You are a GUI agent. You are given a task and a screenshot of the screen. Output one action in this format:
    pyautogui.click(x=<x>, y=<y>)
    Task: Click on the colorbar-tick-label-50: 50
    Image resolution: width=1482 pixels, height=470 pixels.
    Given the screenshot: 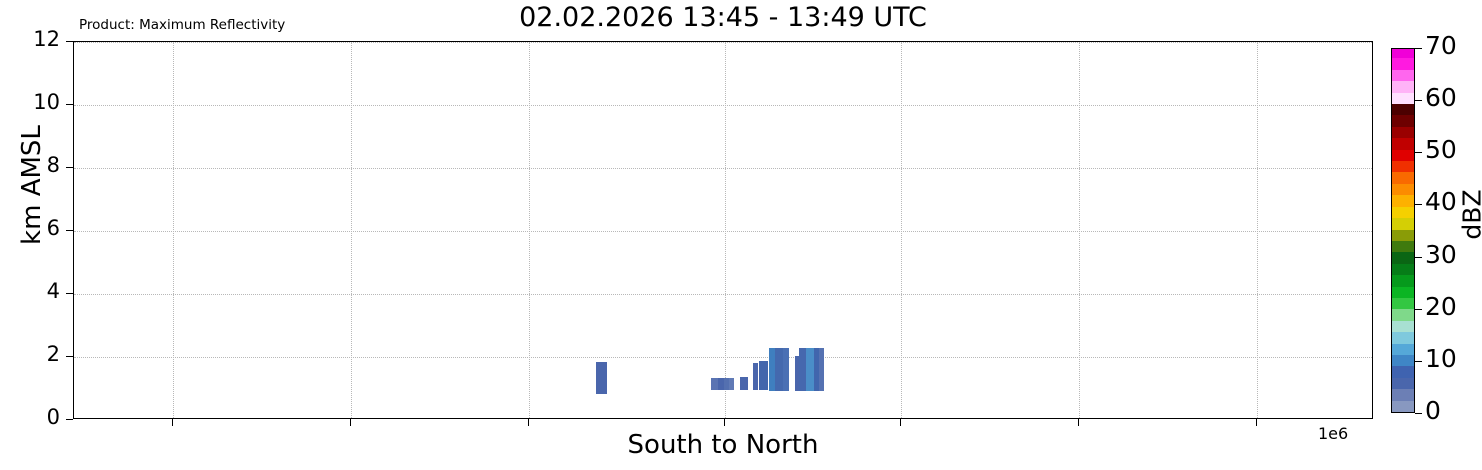 What is the action you would take?
    pyautogui.click(x=1441, y=150)
    